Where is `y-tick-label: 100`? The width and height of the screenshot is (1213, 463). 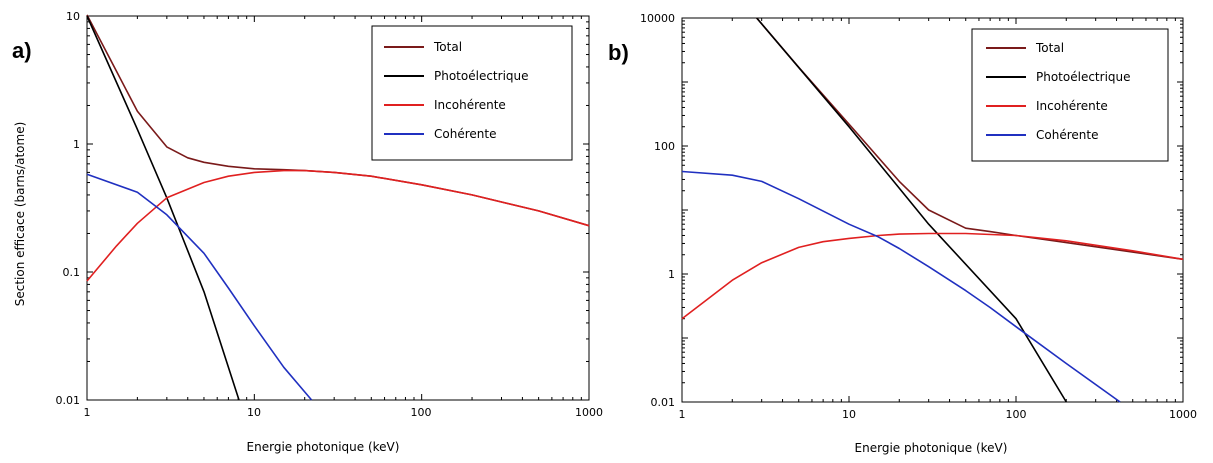 y-tick-label: 100 is located at coordinates (664, 146).